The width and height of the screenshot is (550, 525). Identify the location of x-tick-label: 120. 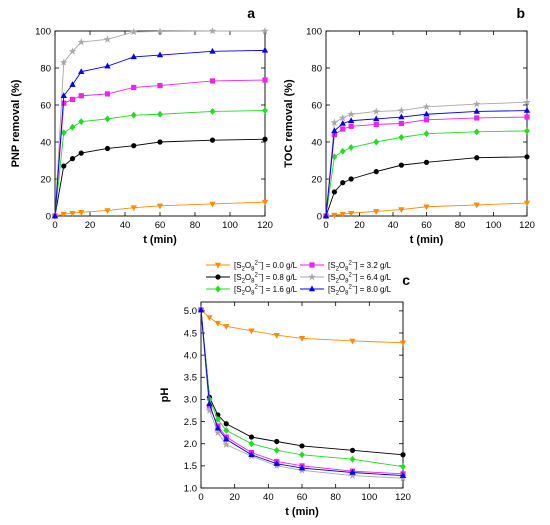
(403, 497).